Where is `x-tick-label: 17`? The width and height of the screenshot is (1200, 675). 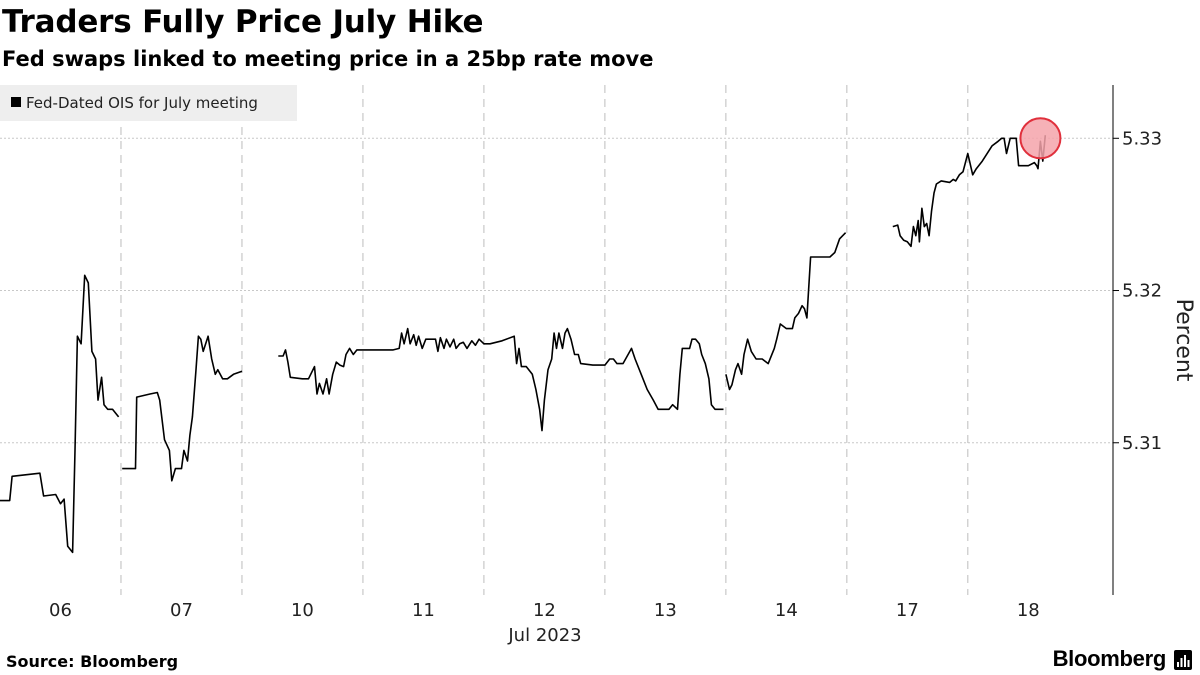
x-tick-label: 17 is located at coordinates (907, 610).